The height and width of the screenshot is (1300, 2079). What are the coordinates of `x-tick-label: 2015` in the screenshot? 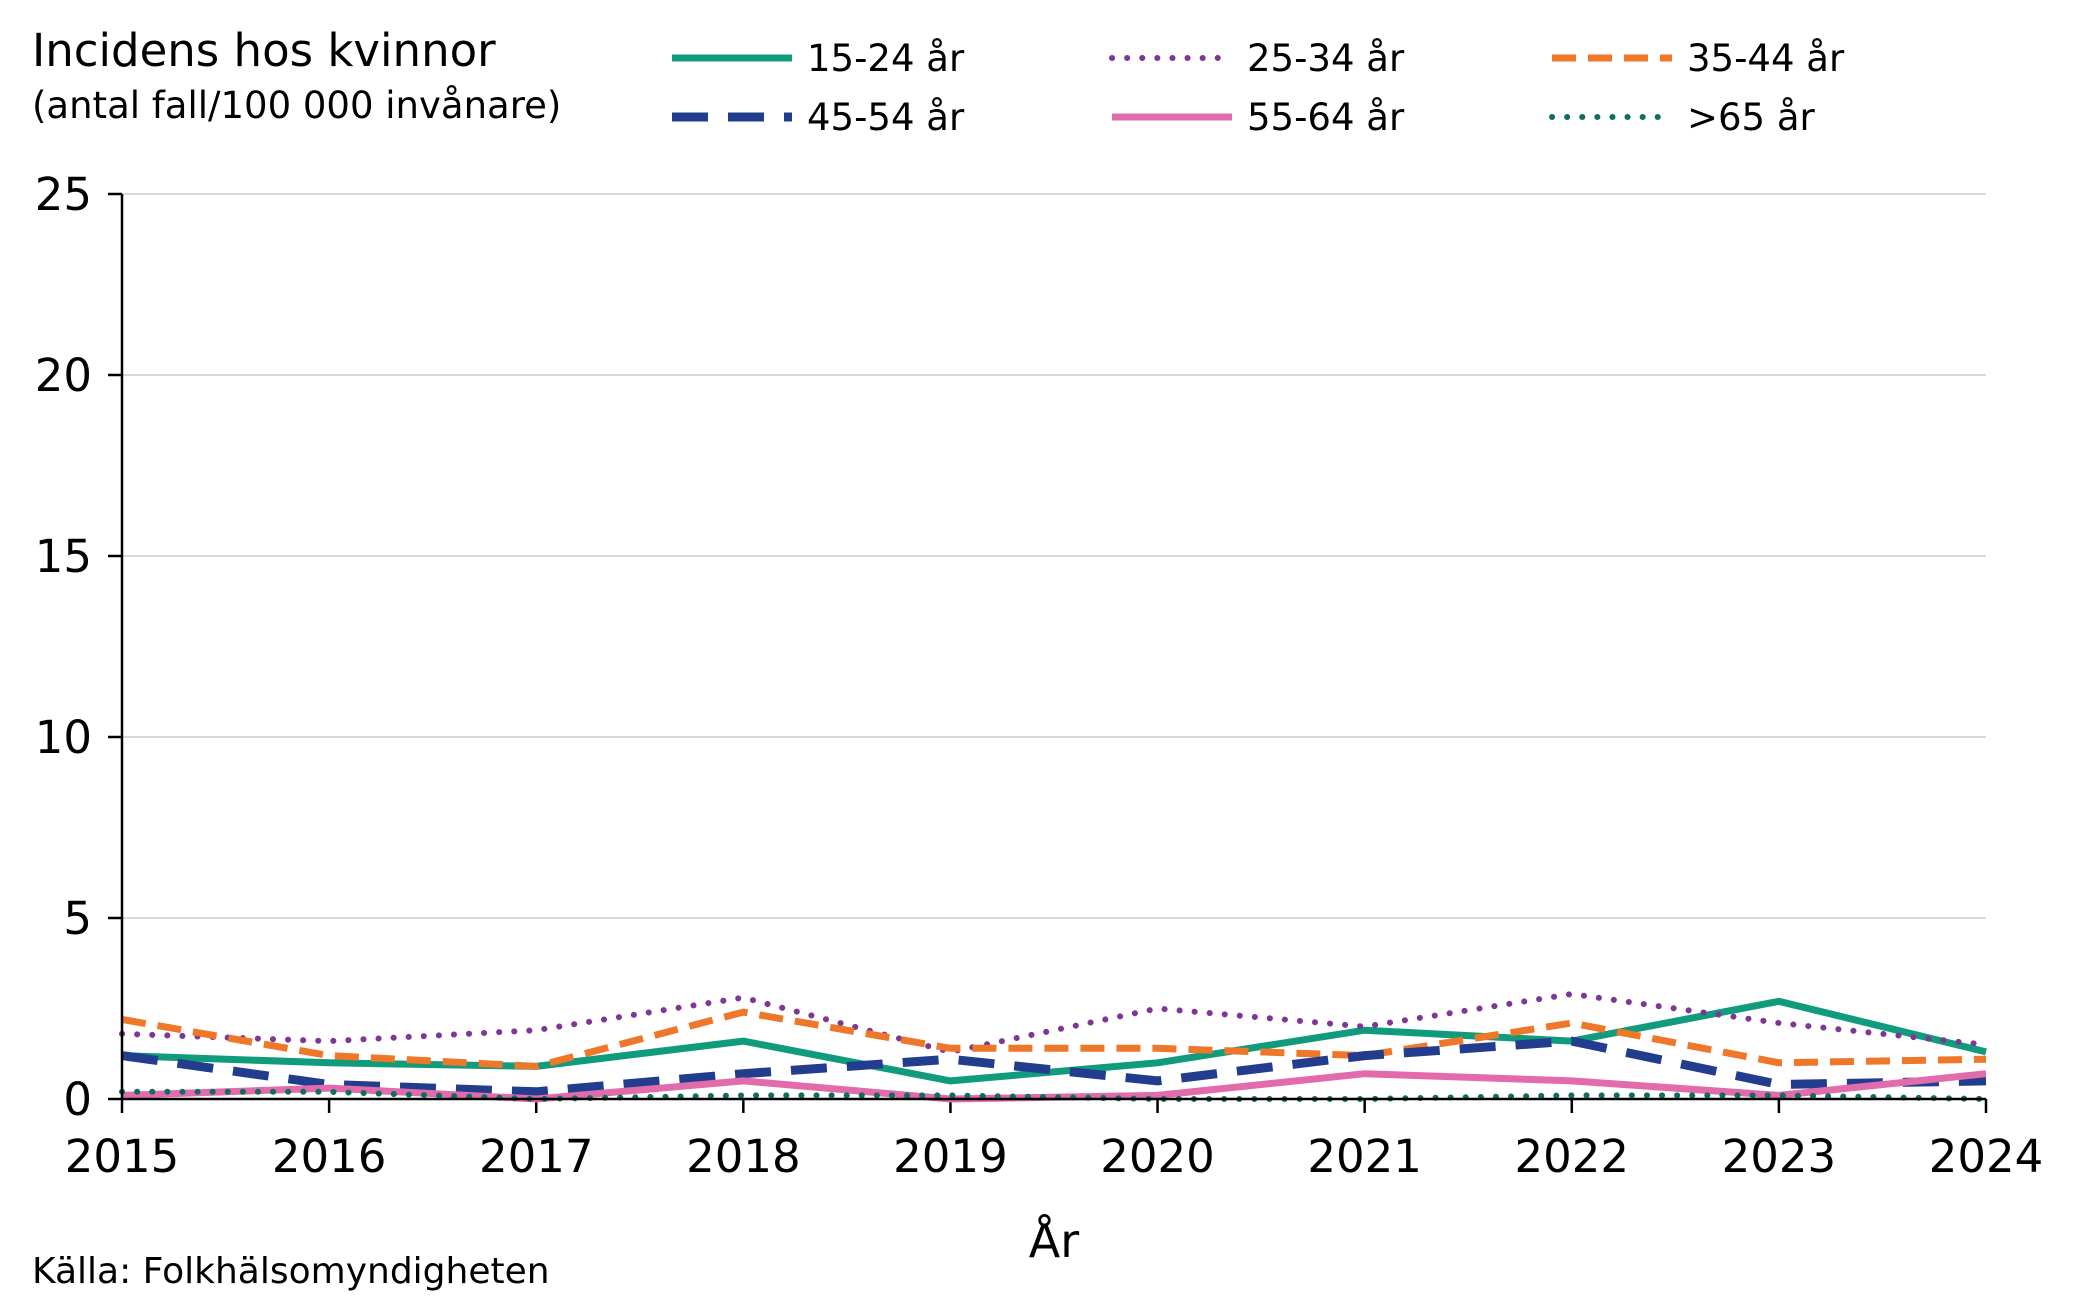 It's located at (122, 1156).